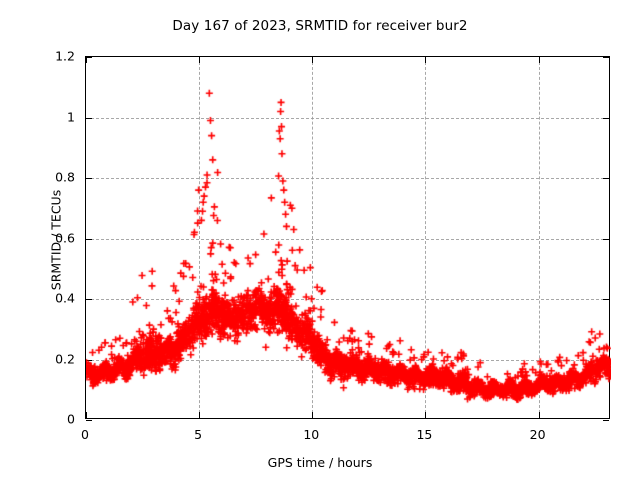 This screenshot has width=640, height=480. I want to click on x-axis-title: GPS time / hours, so click(320, 462).